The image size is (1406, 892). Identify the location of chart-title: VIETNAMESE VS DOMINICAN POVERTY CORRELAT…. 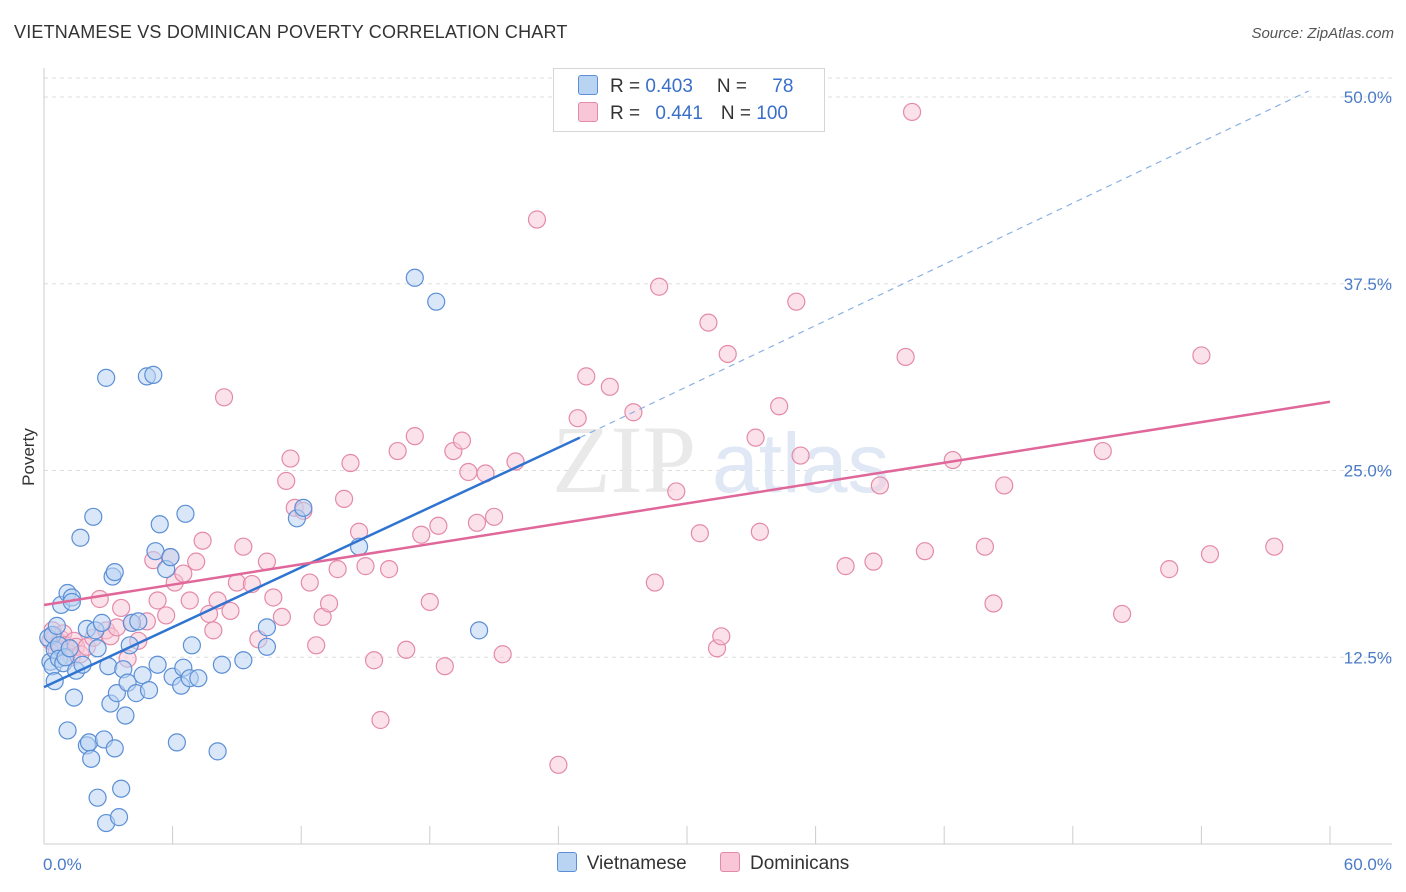
(291, 32).